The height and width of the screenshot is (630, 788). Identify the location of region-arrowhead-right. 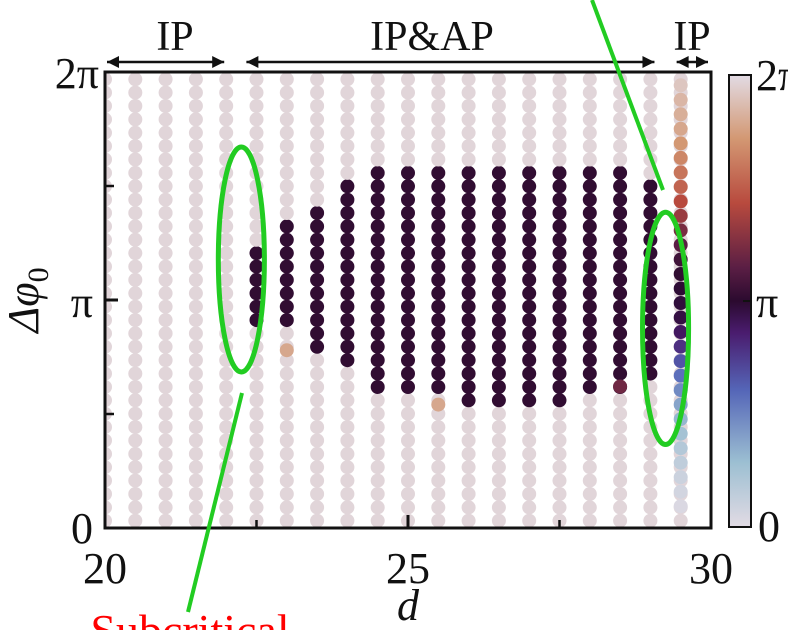
(648, 62).